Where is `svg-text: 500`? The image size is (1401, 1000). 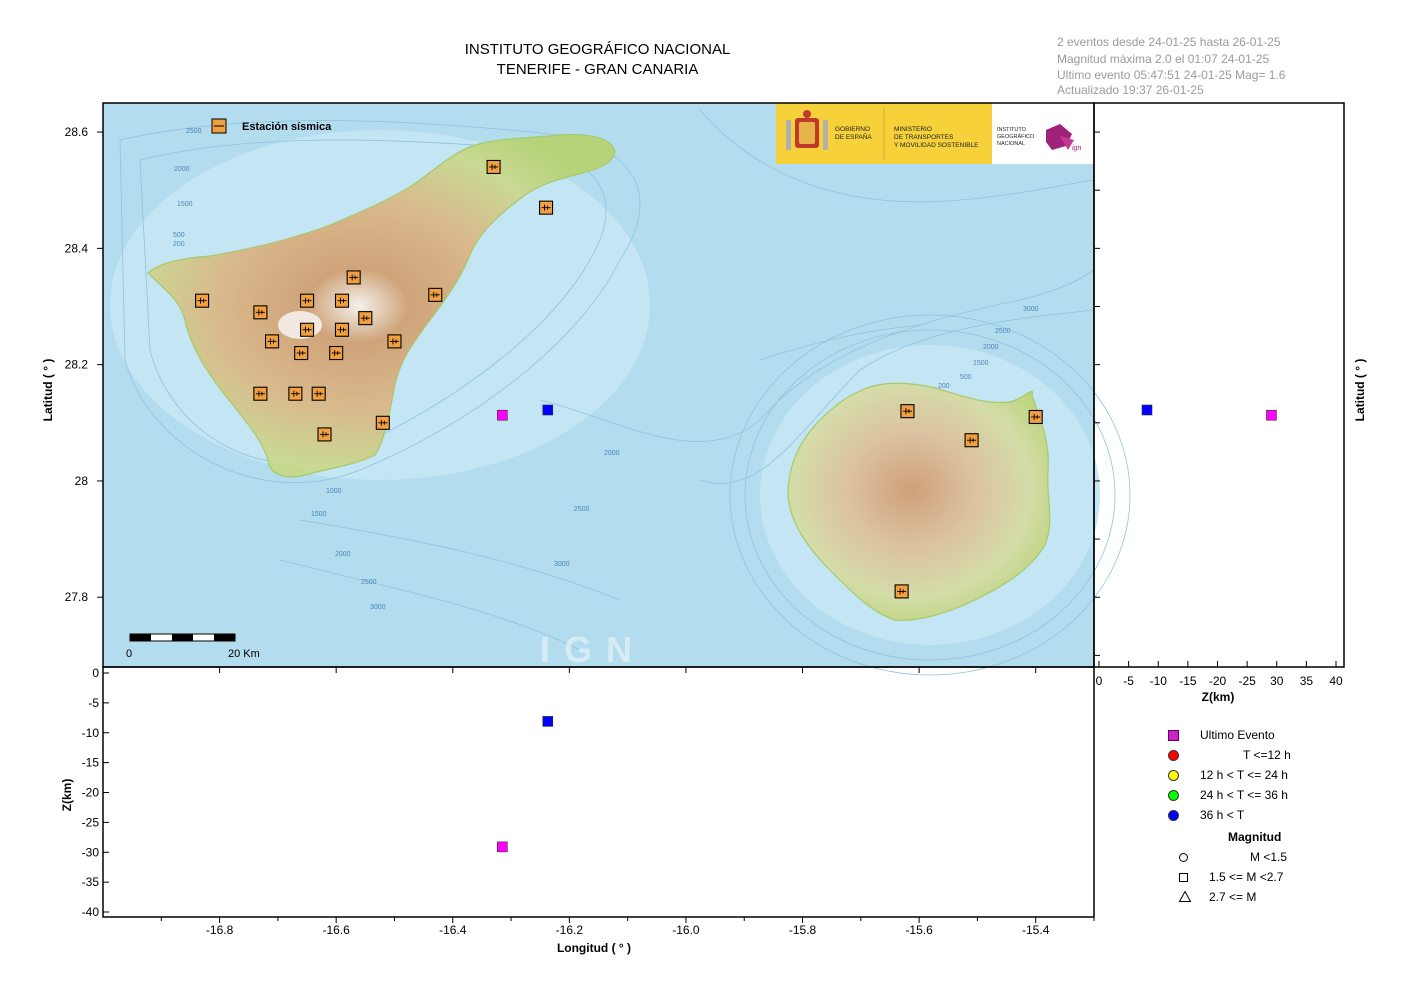 svg-text: 500 is located at coordinates (966, 377).